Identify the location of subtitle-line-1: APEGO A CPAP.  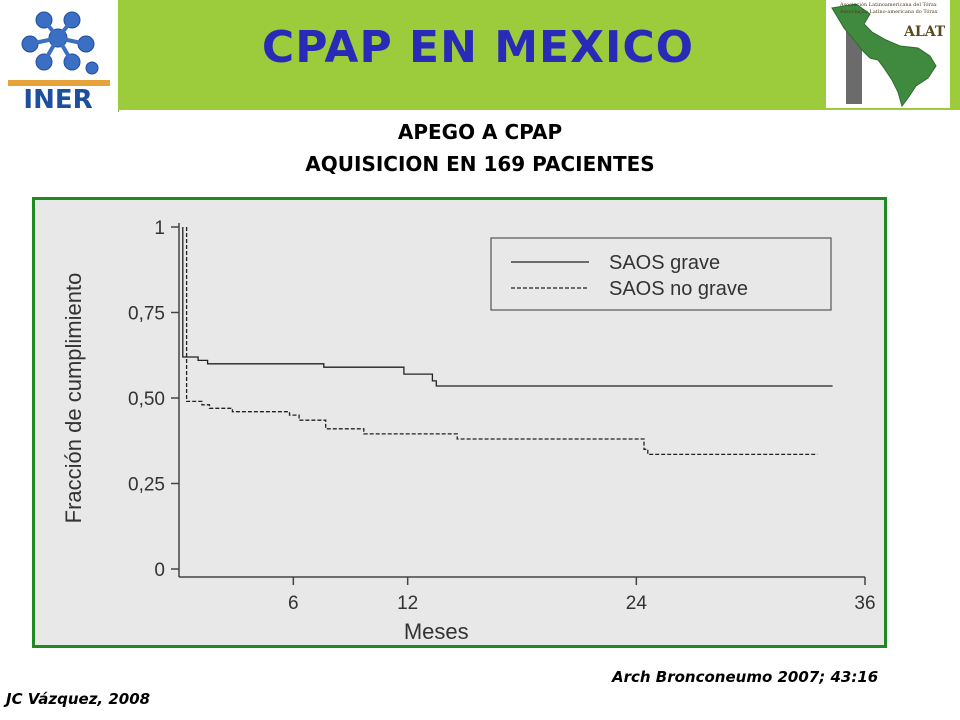
(480, 132).